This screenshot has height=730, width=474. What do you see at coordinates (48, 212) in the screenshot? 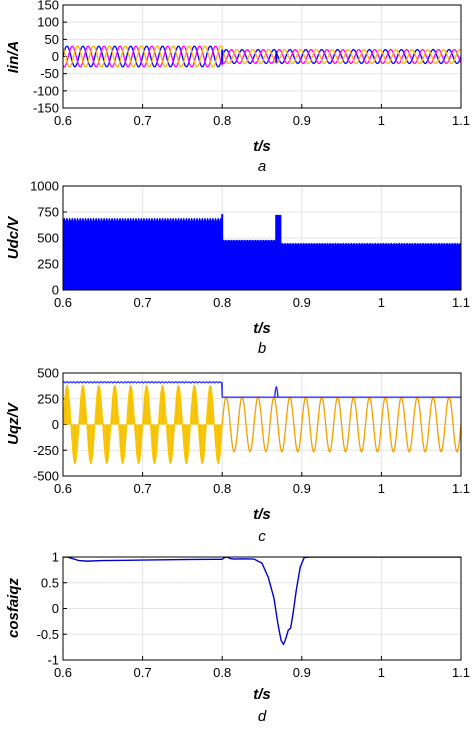
I see `y-tick-label: 750` at bounding box center [48, 212].